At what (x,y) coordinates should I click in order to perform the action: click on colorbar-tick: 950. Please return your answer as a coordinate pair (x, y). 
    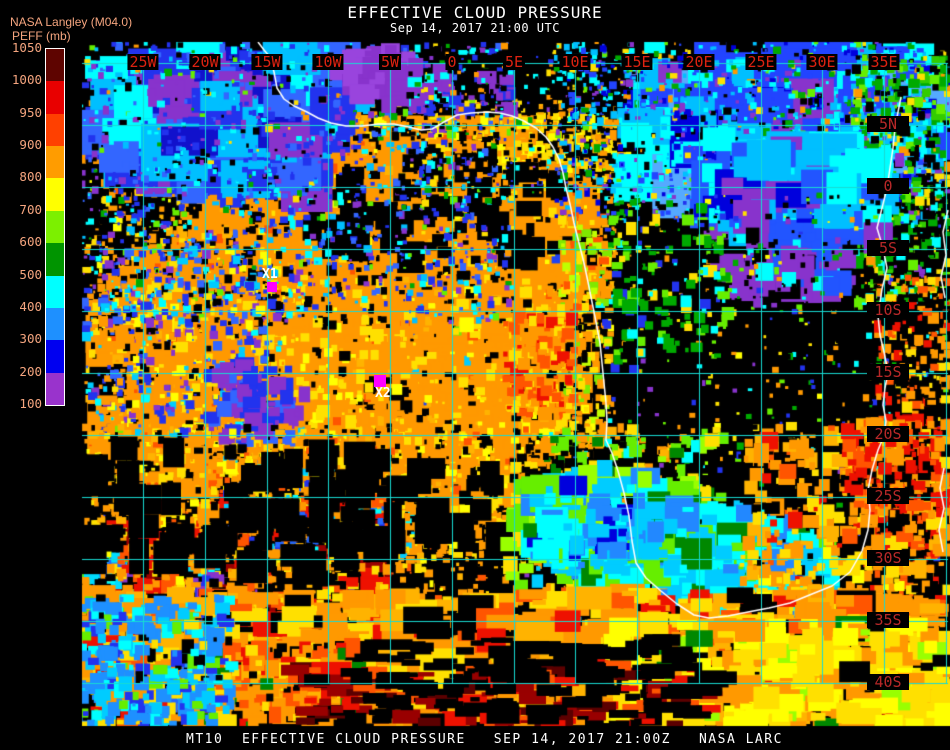
    Looking at the image, I should click on (30, 112).